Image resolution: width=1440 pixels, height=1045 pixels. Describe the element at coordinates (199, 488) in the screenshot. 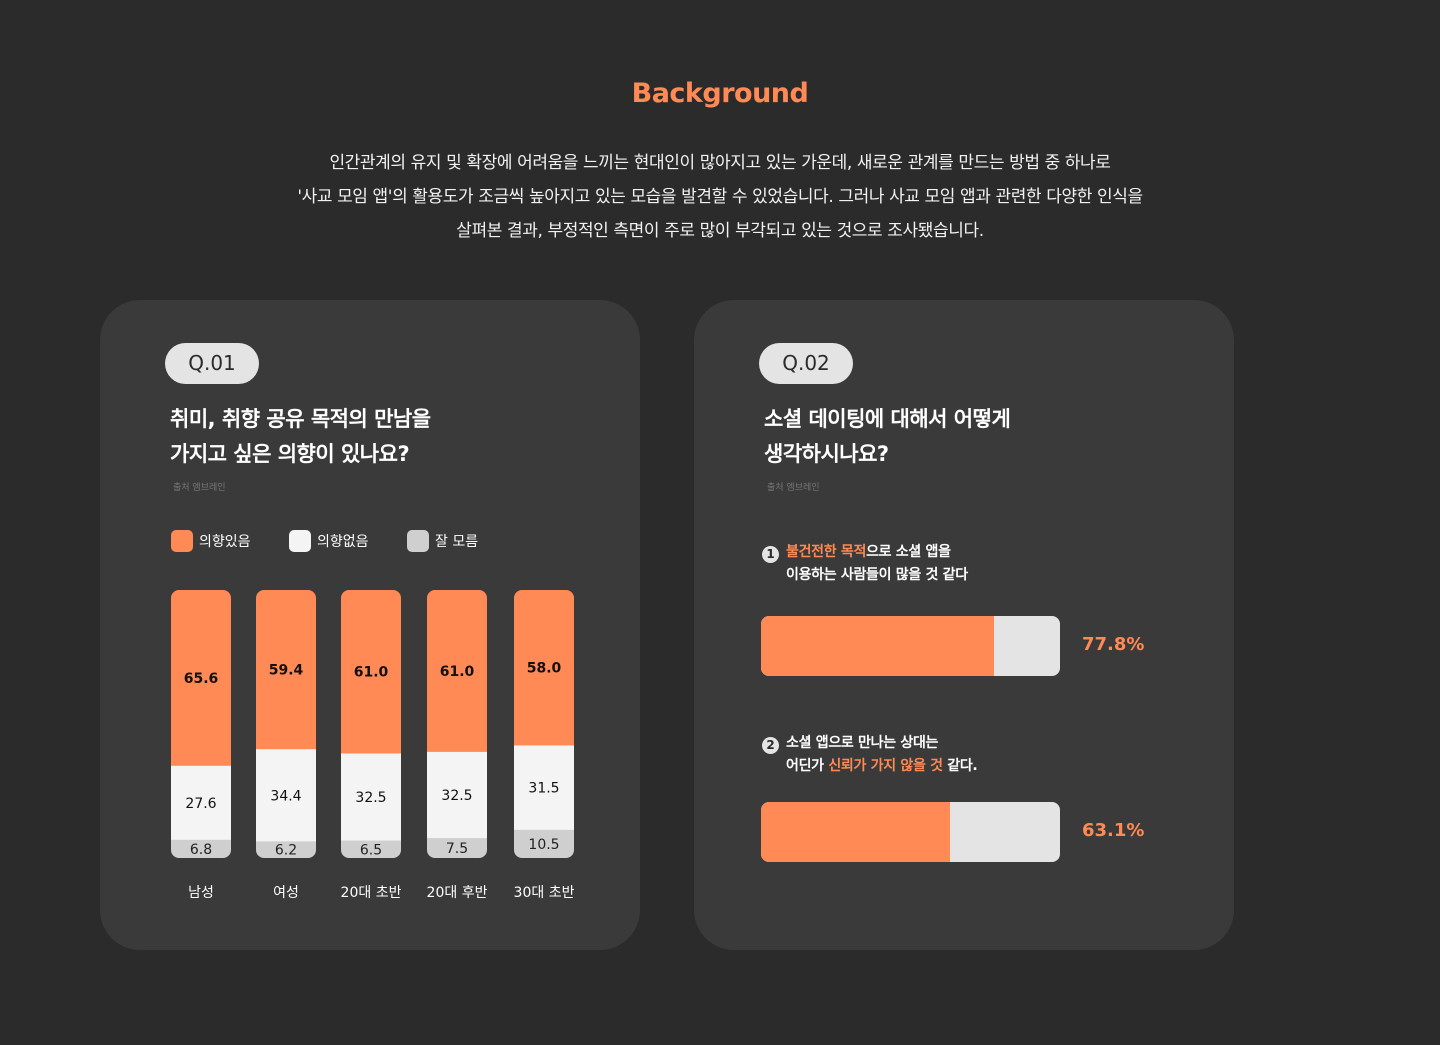

I see `q1-source: 출처 엠브레인` at that location.